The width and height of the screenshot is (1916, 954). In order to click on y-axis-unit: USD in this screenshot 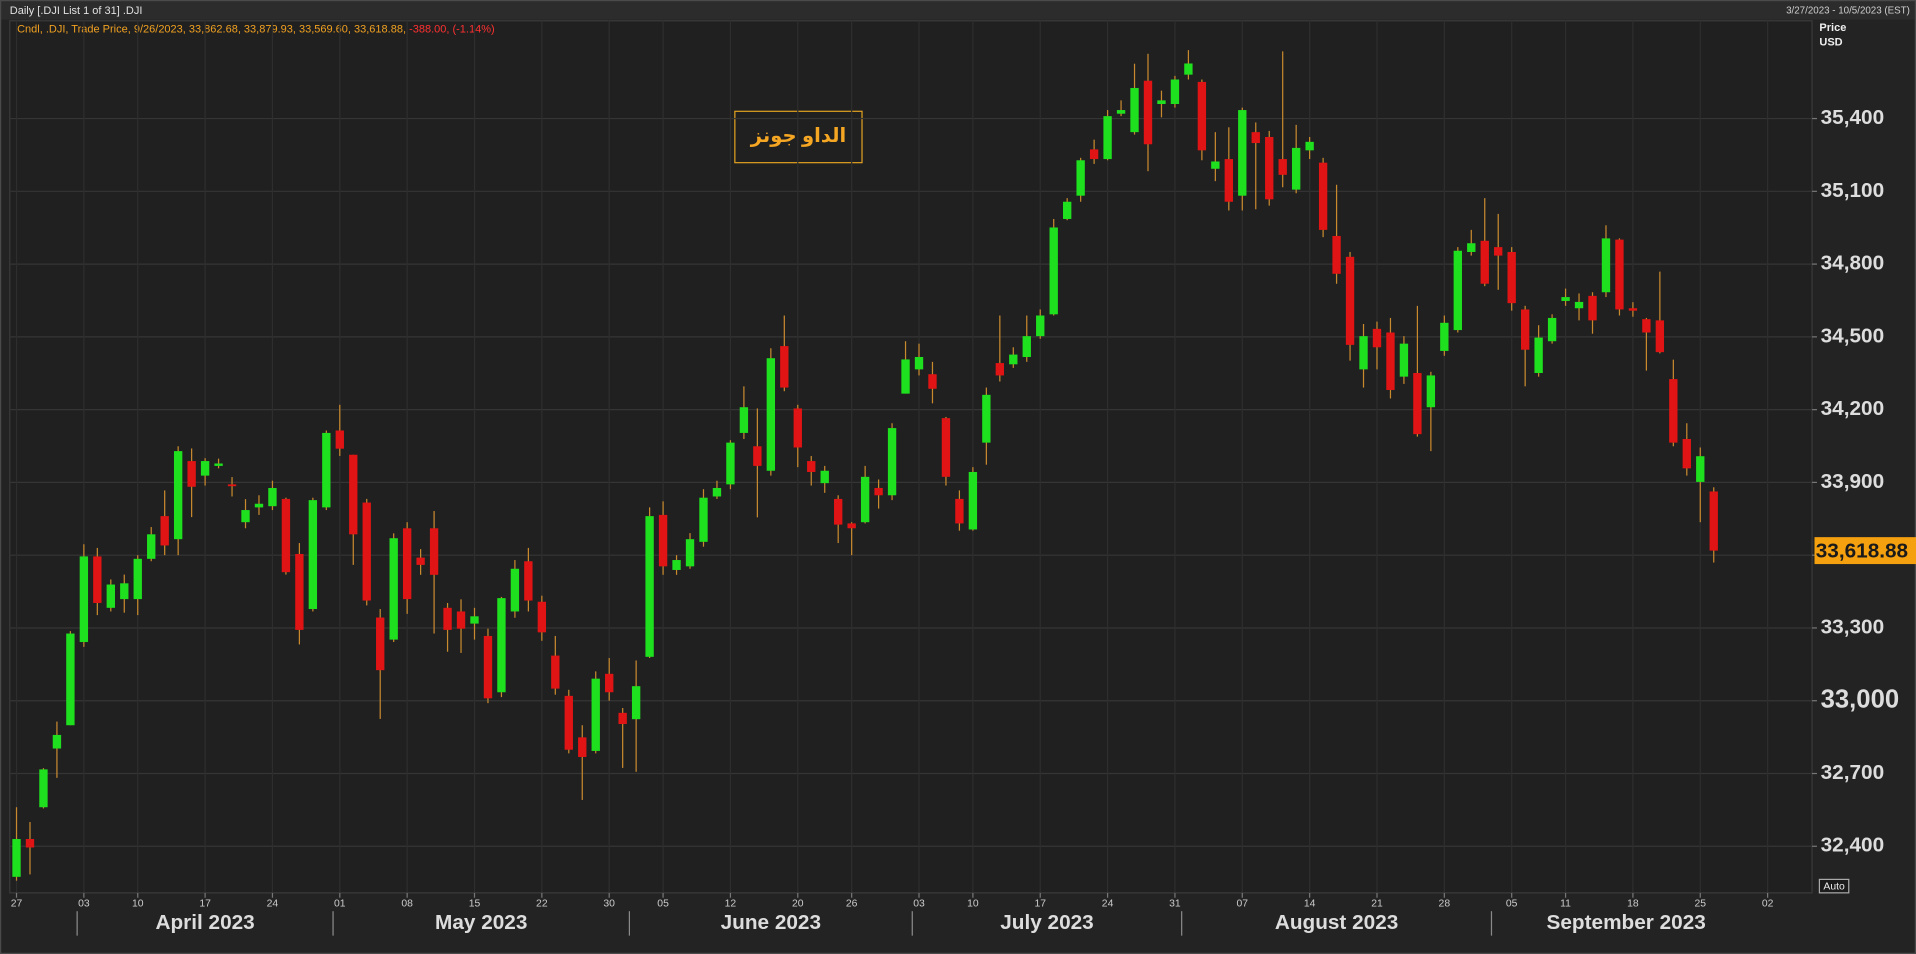, I will do `click(1830, 43)`.